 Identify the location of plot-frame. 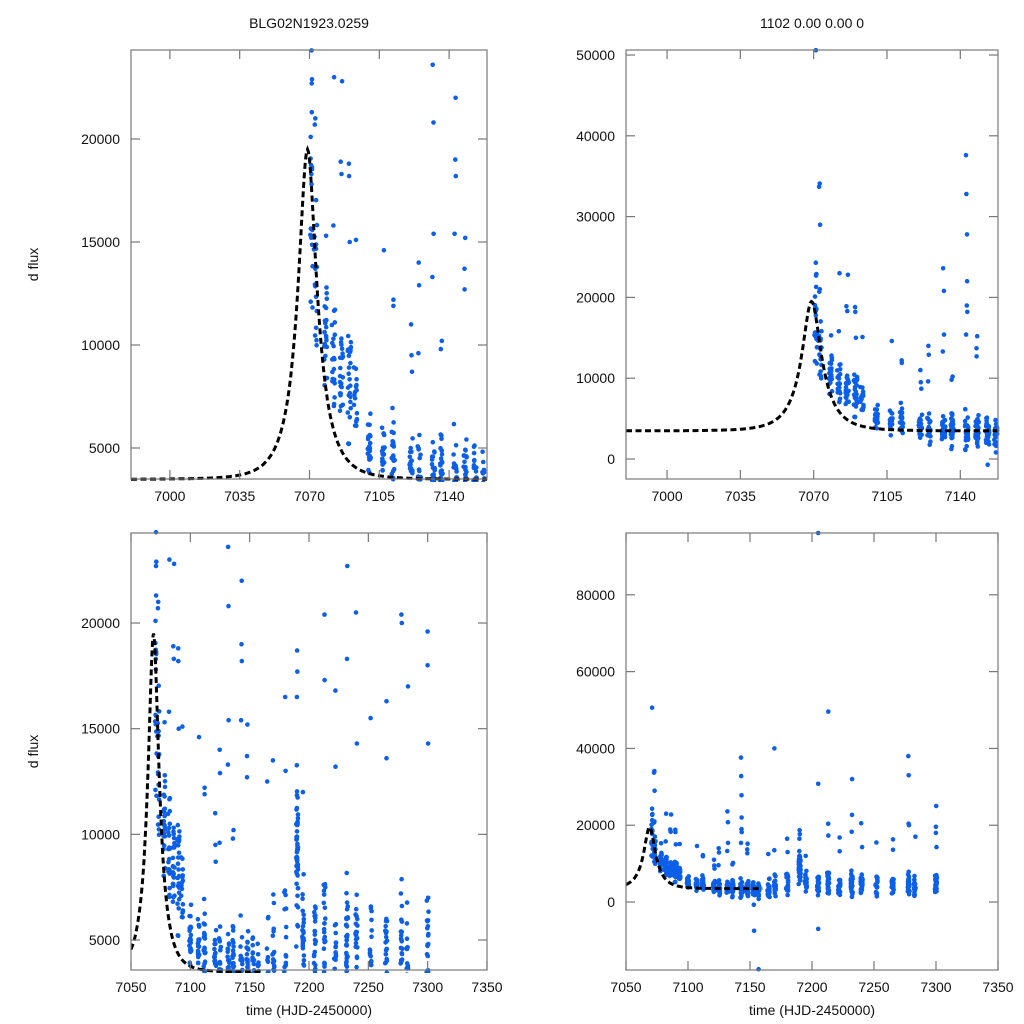
(309, 264).